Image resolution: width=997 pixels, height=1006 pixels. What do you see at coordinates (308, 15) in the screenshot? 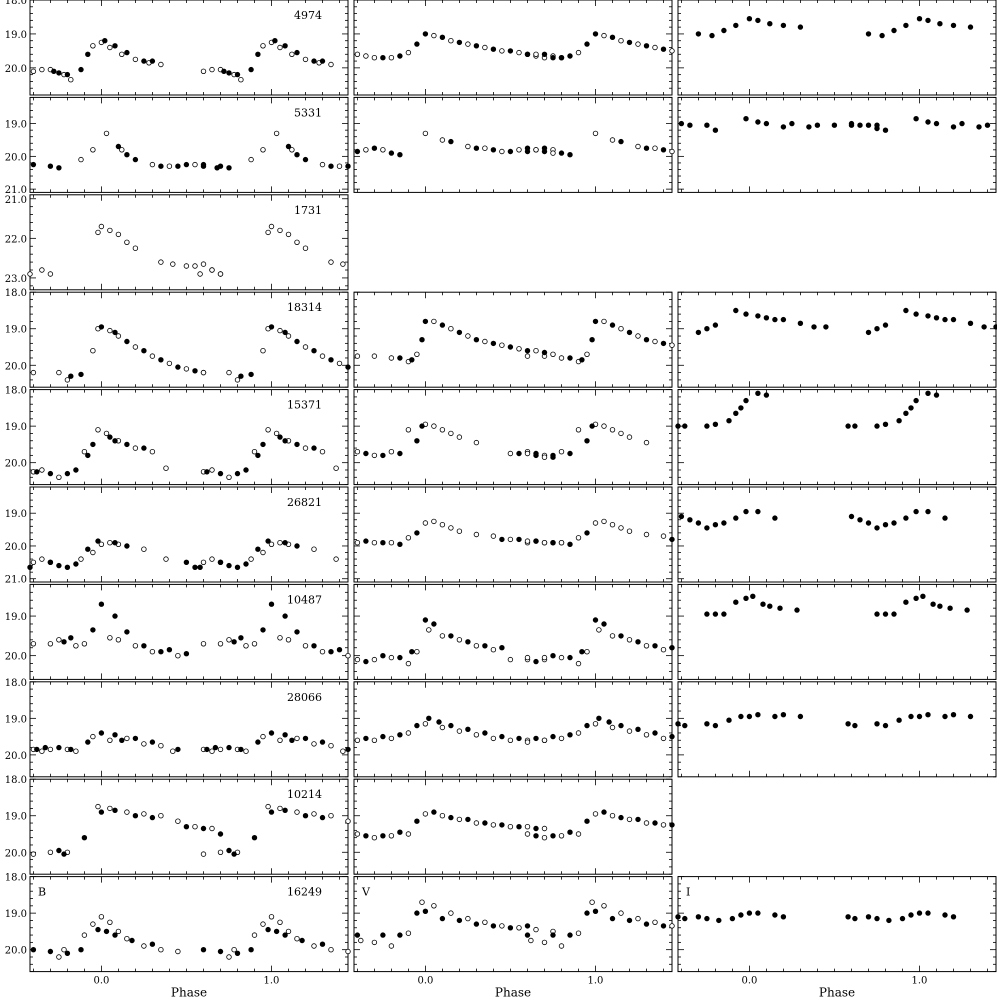
I see `star-id-label: 4974` at bounding box center [308, 15].